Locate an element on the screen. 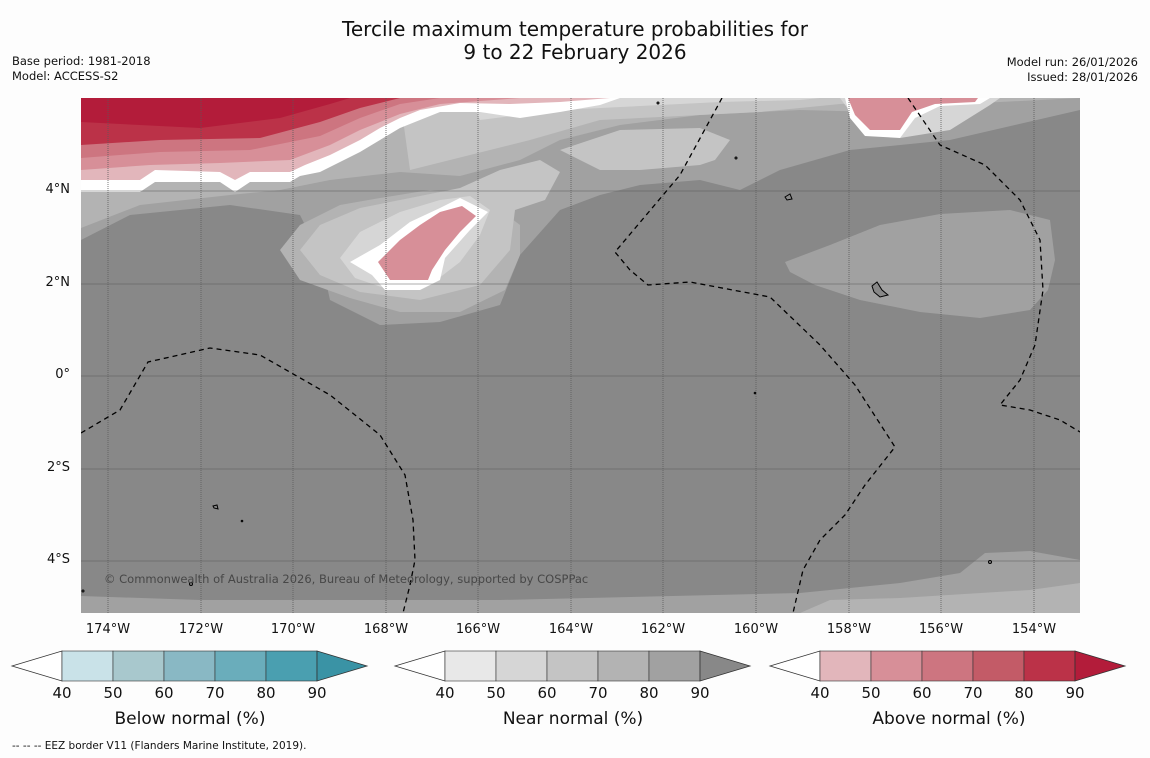  cb-near-tick: 70 is located at coordinates (598, 693).